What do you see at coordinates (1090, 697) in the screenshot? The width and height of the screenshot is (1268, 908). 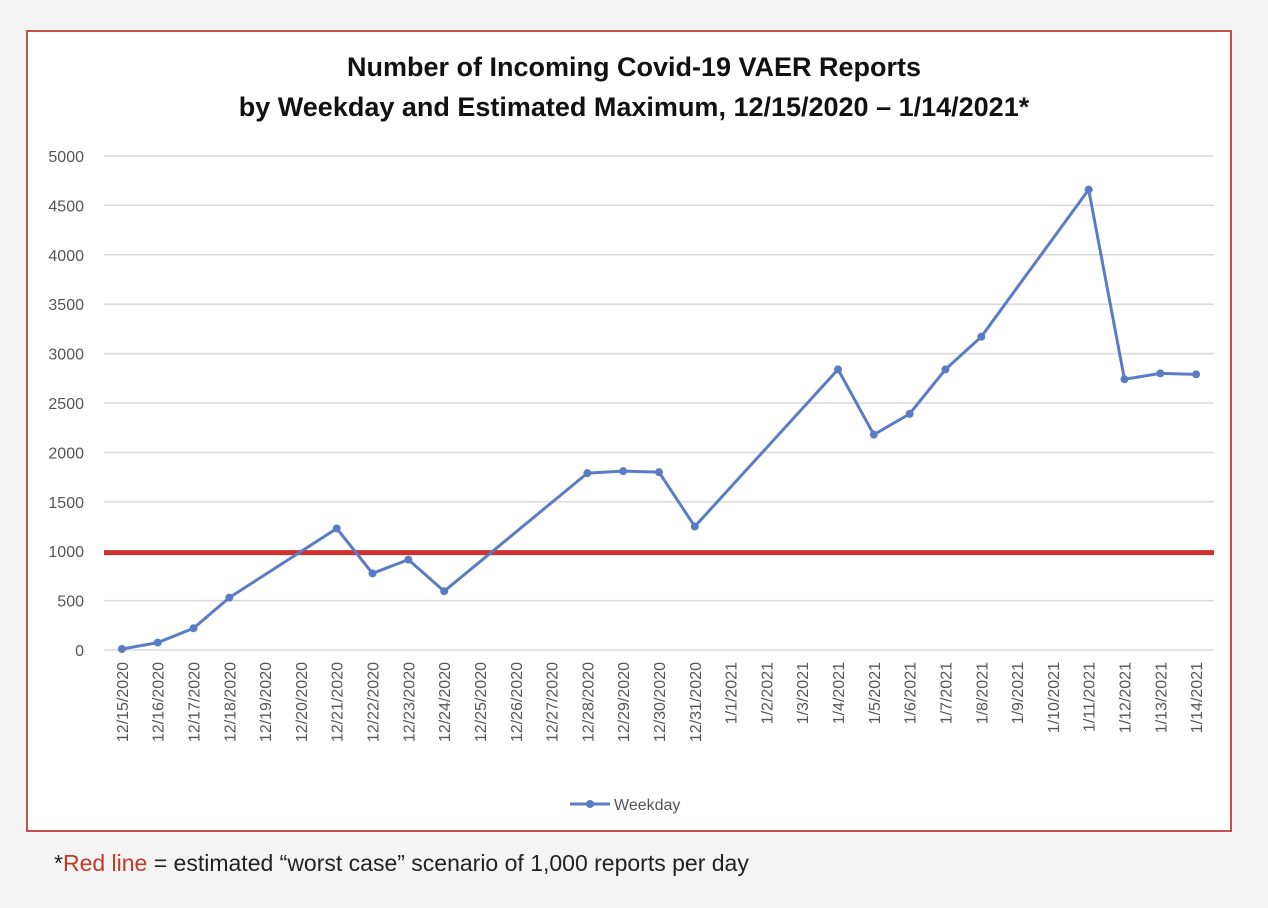 I see `x-tick-label: 1/11/2021` at bounding box center [1090, 697].